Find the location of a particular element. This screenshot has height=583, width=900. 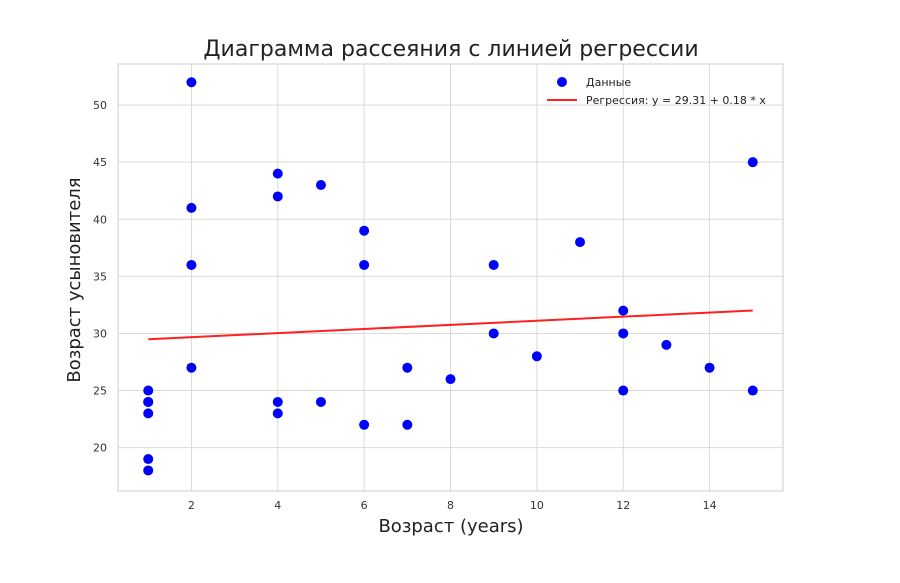

x-tick-label: 6 is located at coordinates (364, 505).